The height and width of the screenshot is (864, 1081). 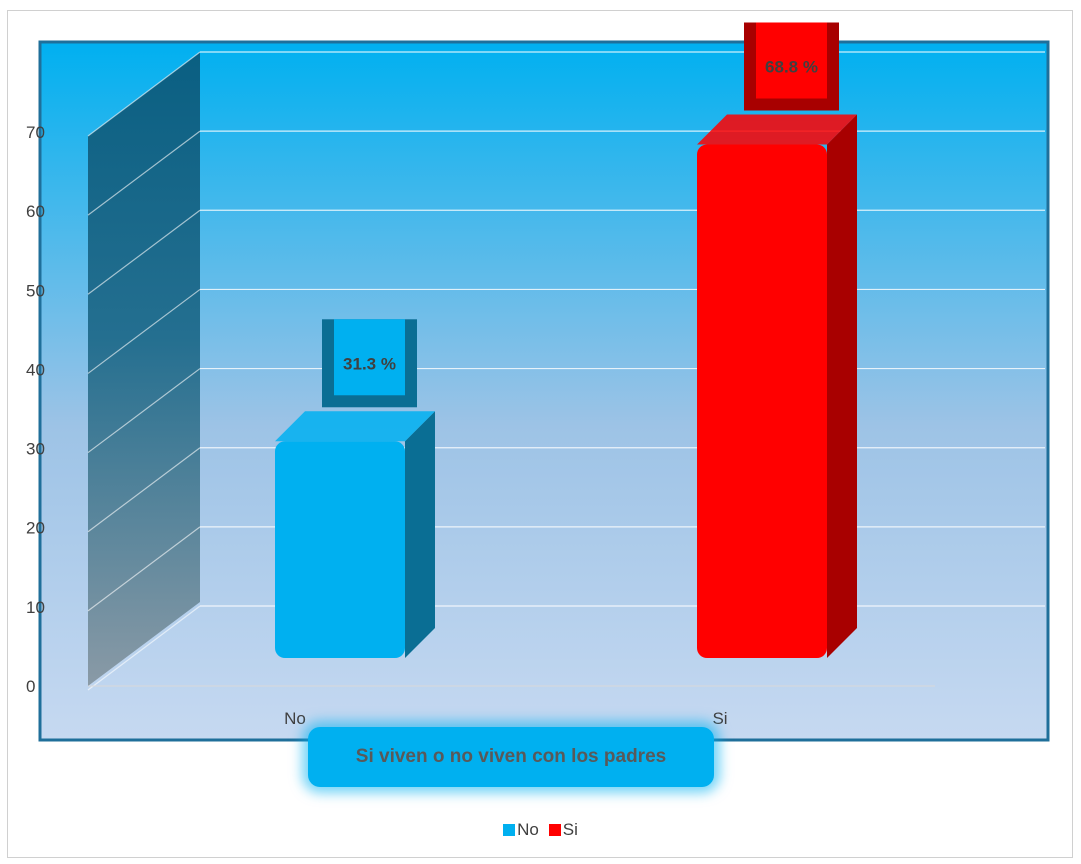 I want to click on y-tick-label: 60, so click(x=35, y=211).